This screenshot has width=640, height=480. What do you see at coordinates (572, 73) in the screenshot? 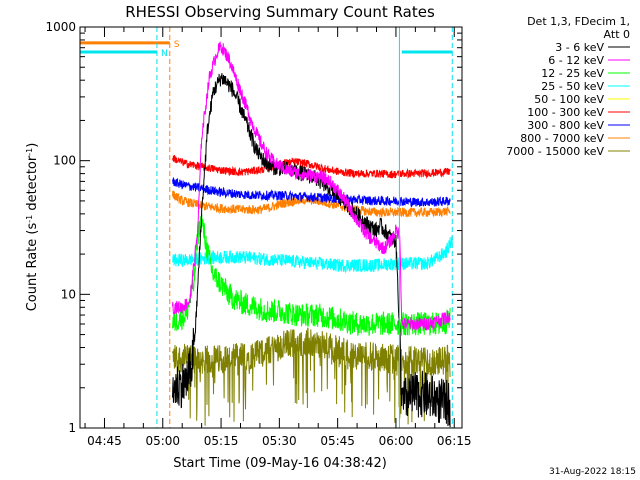
I see `legend-entry: 12 - 25 keV` at bounding box center [572, 73].